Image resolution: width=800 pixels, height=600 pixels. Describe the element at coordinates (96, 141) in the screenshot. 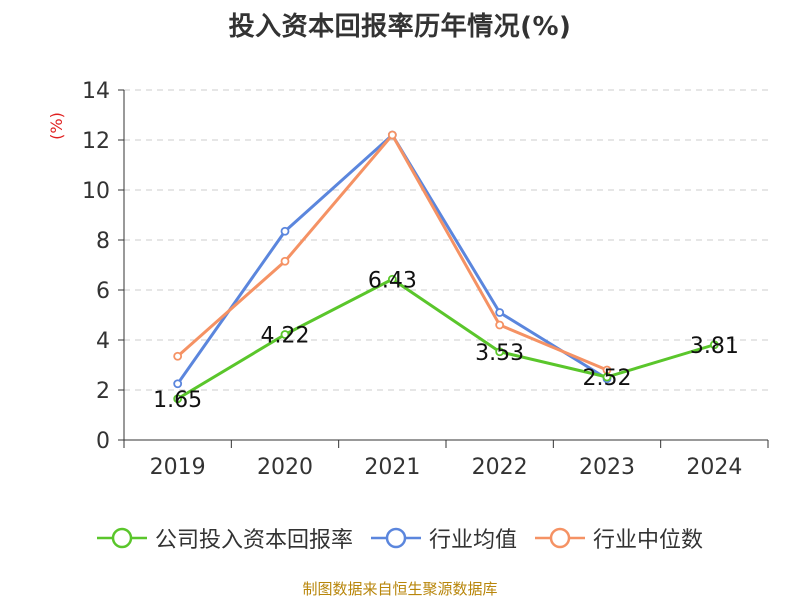

I see `y-tick-label: 12` at that location.